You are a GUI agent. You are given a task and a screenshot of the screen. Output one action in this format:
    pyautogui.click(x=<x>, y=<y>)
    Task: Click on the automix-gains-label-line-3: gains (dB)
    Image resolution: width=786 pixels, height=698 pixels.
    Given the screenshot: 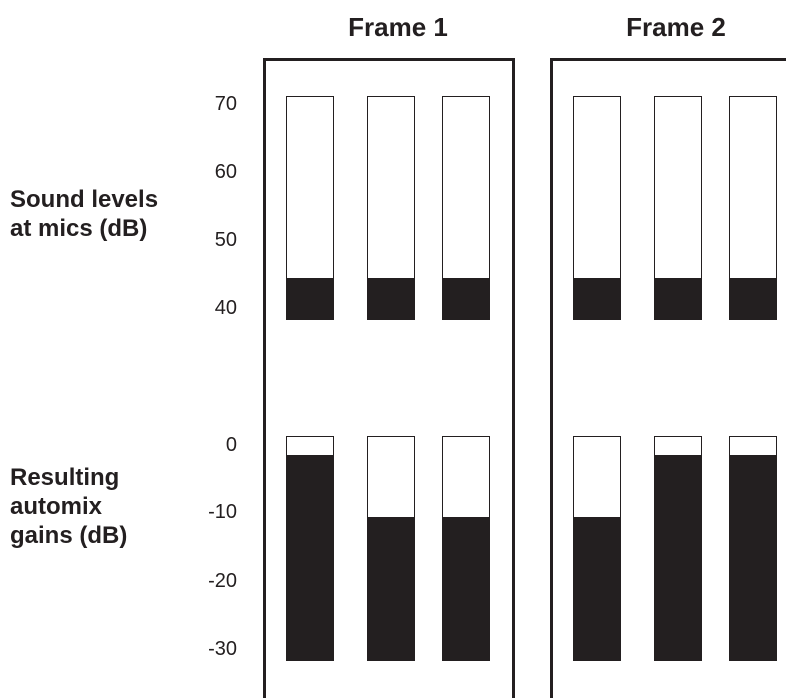 What is the action you would take?
    pyautogui.click(x=69, y=535)
    